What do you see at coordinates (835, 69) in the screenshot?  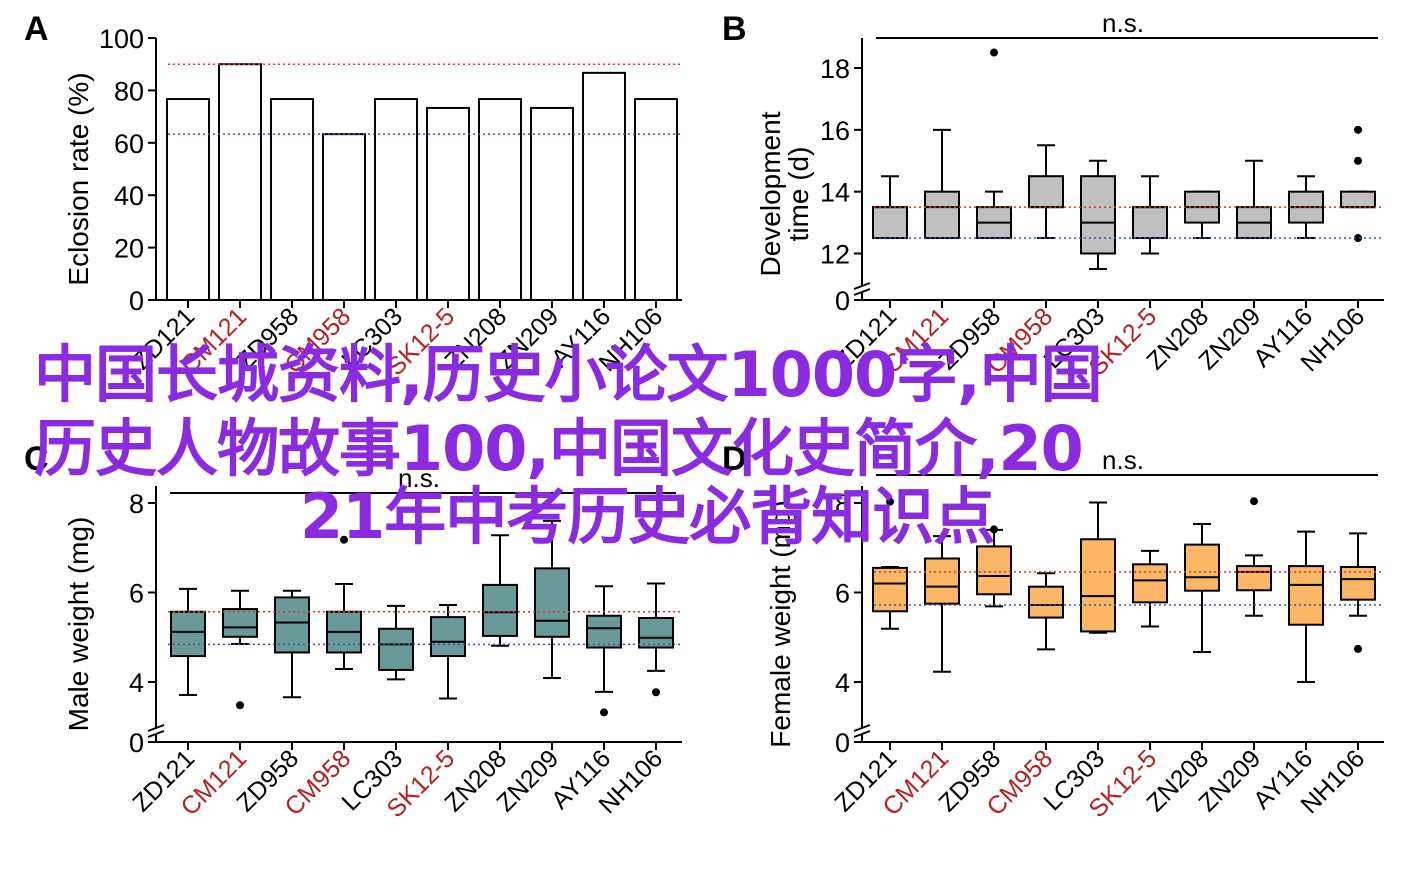 I see `y-tick-label: 18` at bounding box center [835, 69].